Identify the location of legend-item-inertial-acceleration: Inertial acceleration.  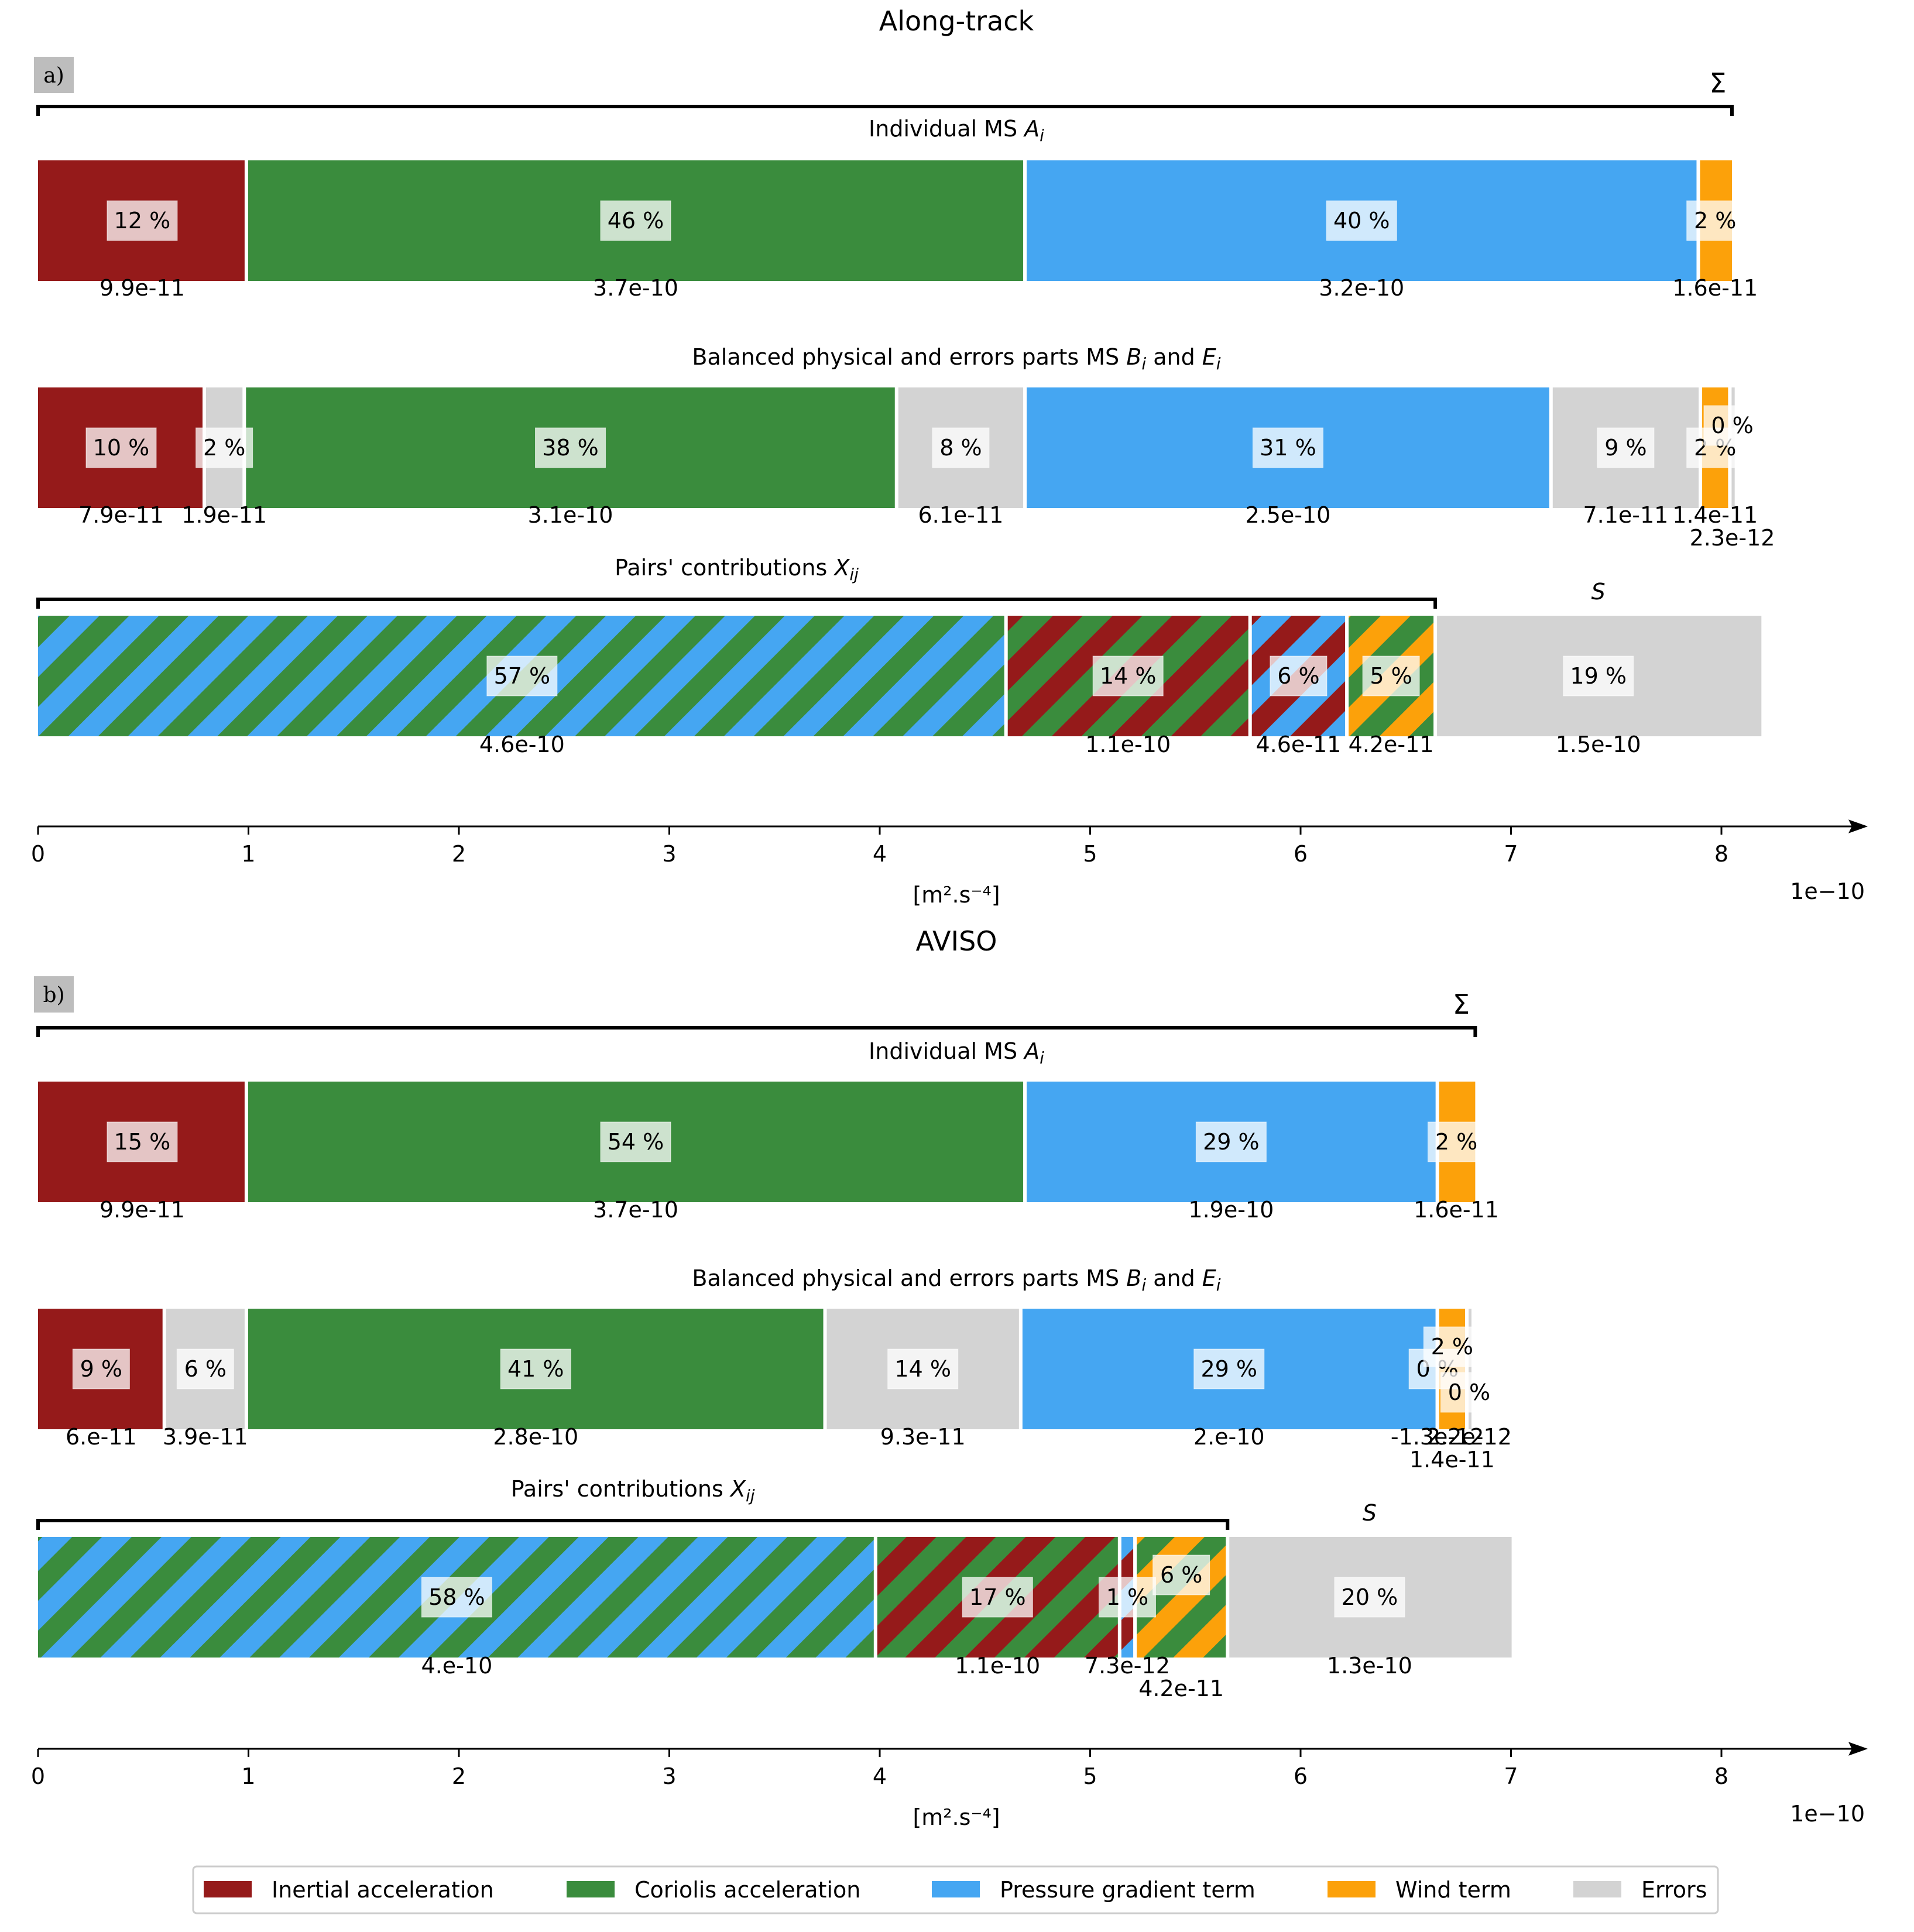
(349, 1890).